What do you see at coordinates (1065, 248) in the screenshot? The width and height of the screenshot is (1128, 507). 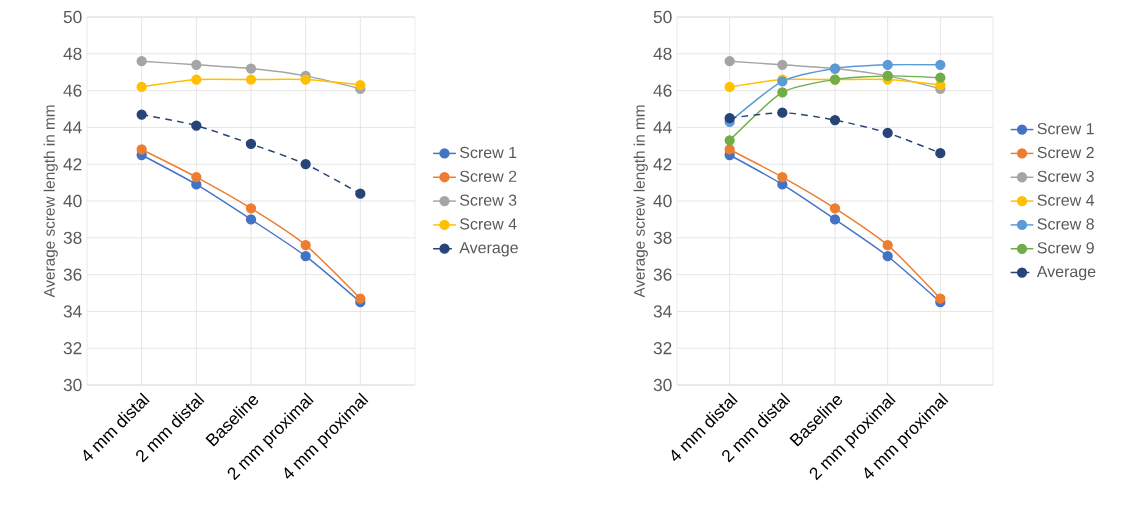 I see `legend-label: Screw 9` at bounding box center [1065, 248].